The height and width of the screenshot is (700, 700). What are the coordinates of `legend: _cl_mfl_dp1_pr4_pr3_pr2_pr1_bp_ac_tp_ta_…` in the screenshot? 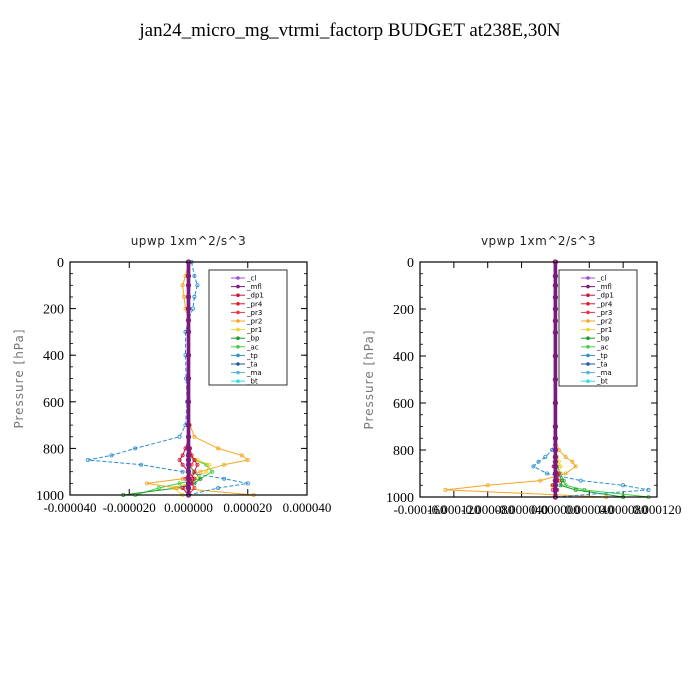 It's located at (598, 328).